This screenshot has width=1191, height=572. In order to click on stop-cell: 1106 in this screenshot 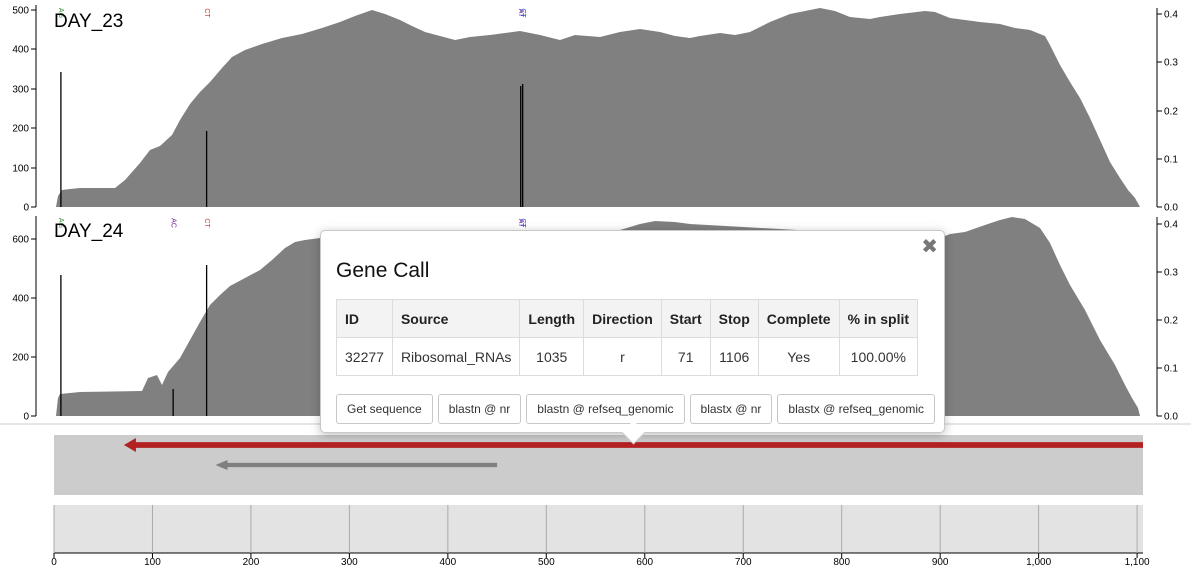, I will do `click(734, 356)`.